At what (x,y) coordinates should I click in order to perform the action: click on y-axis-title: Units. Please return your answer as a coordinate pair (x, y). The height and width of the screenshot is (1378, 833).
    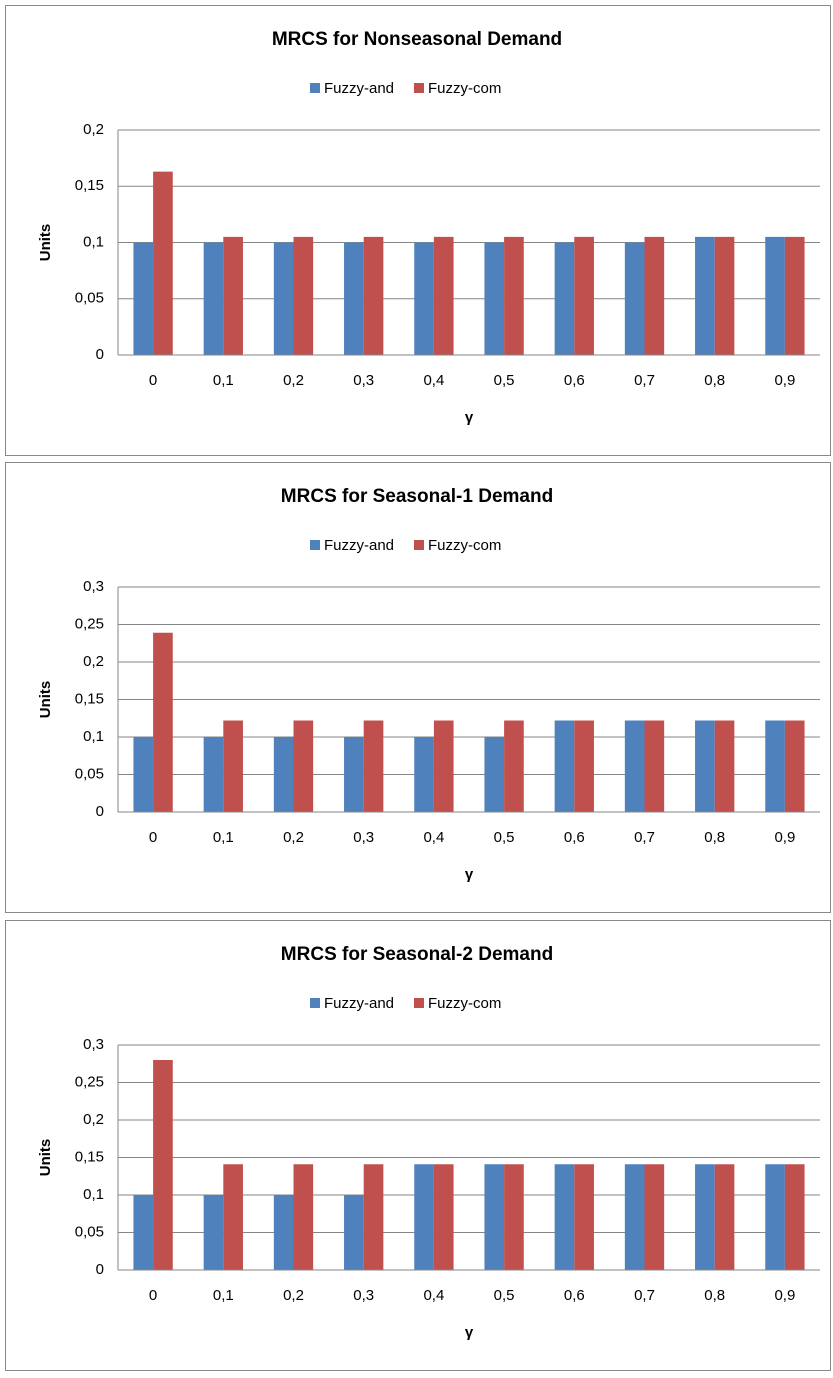
    Looking at the image, I should click on (45, 243).